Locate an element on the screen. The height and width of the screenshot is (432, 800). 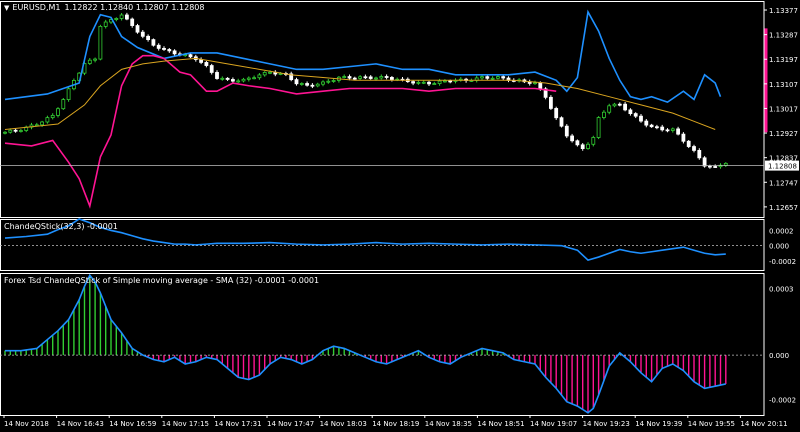
chande-qstick-line is located at coordinates (365, 239).